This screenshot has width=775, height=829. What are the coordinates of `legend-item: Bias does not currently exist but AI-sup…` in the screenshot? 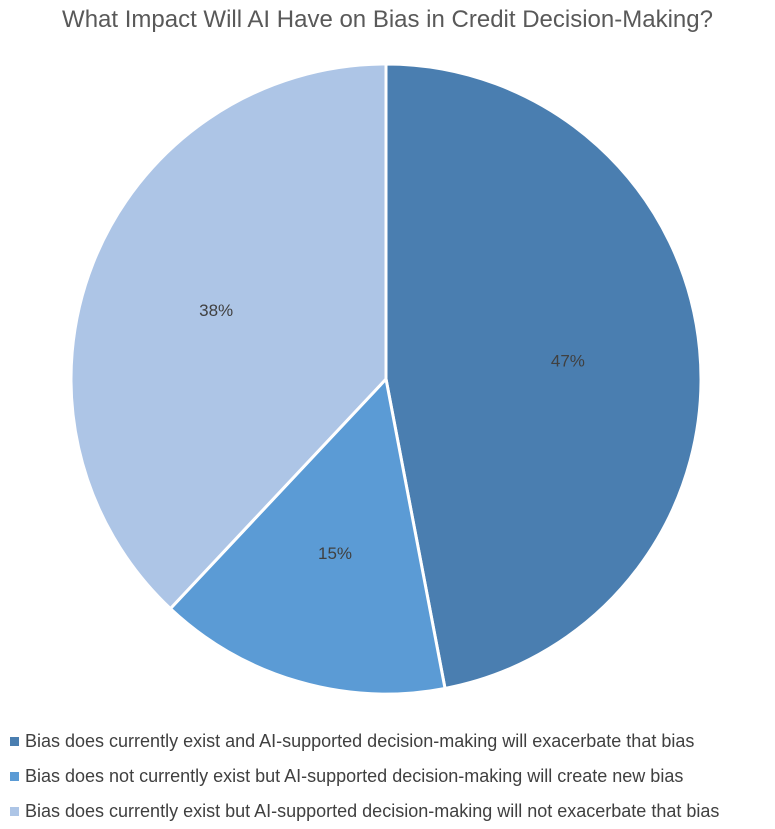 It's located at (364, 776).